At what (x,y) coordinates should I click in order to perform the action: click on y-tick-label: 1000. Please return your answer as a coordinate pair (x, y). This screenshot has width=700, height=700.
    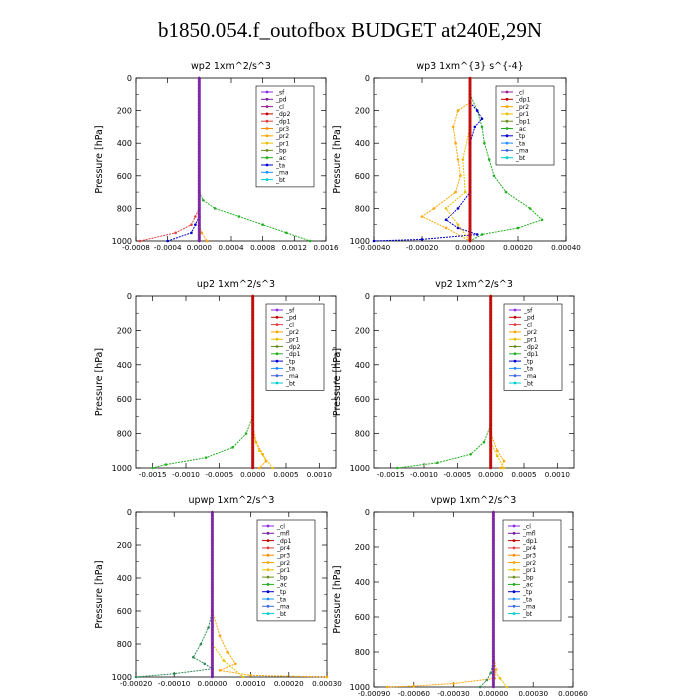
    Looking at the image, I should click on (122, 677).